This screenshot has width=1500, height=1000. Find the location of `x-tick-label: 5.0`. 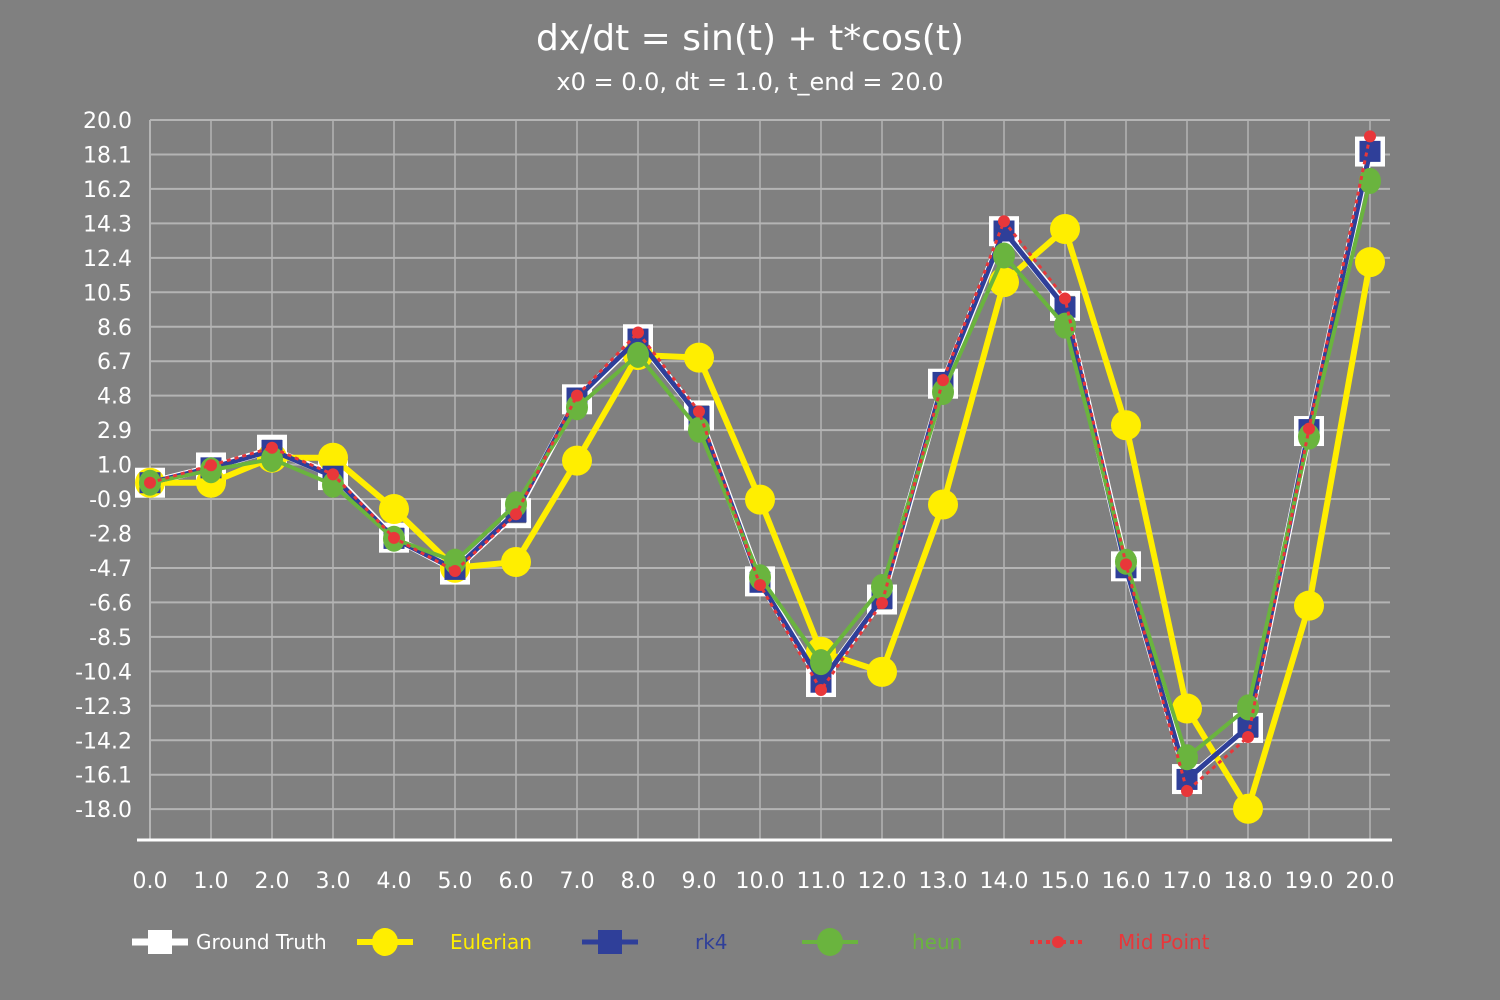

x-tick-label: 5.0 is located at coordinates (455, 881).